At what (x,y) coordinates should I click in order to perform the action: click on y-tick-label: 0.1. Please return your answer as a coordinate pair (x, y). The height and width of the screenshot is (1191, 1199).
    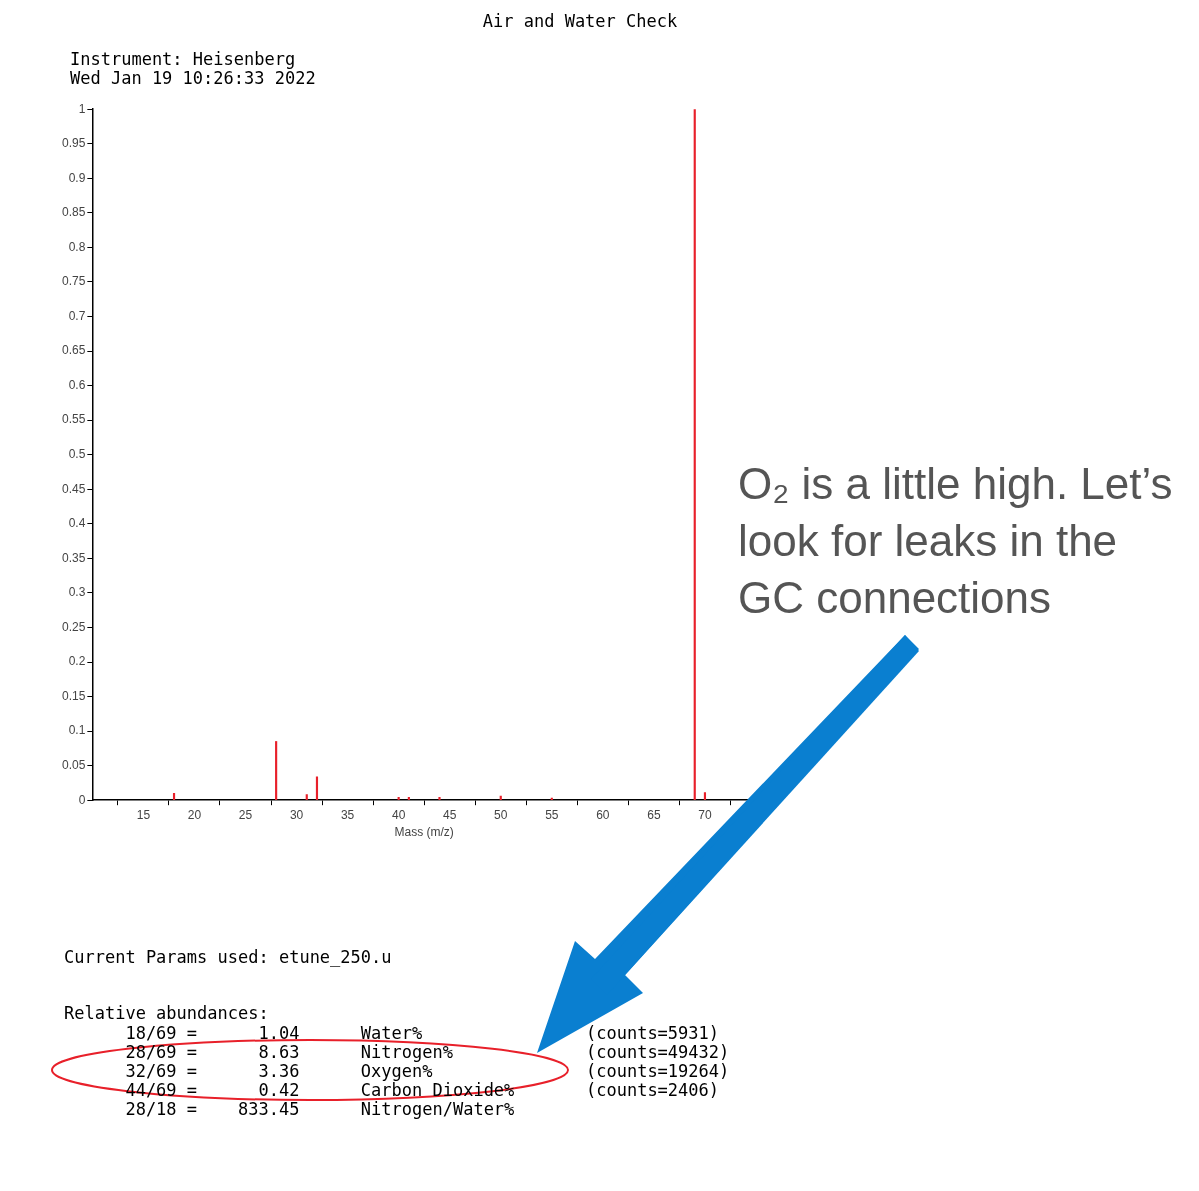
    Looking at the image, I should click on (77, 730).